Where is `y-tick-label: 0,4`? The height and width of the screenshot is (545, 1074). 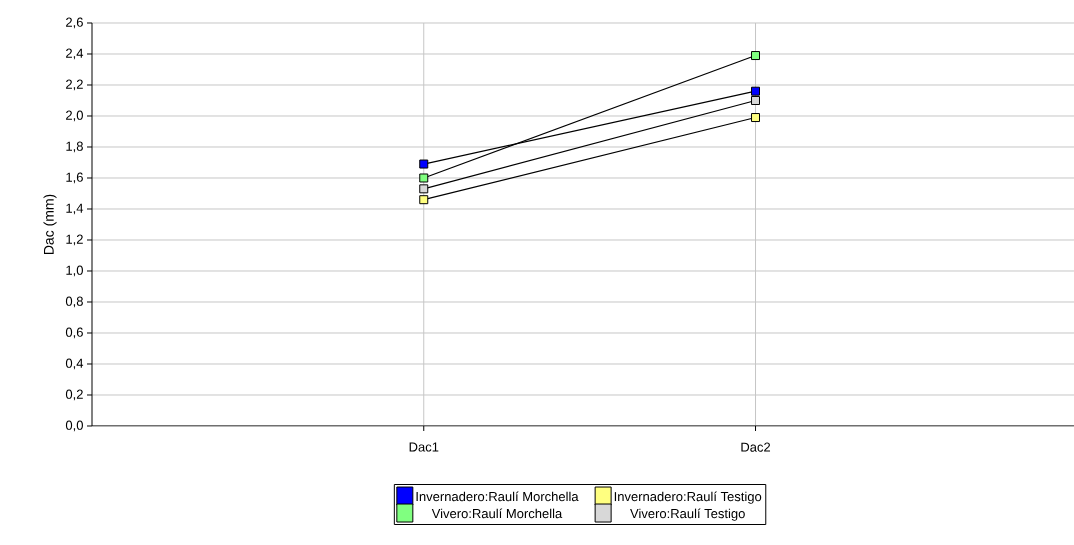 y-tick-label: 0,4 is located at coordinates (74, 364).